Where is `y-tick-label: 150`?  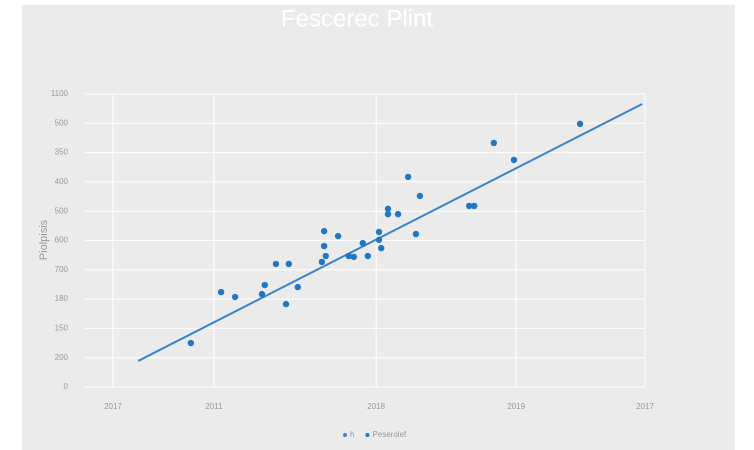
y-tick-label: 150 is located at coordinates (62, 328).